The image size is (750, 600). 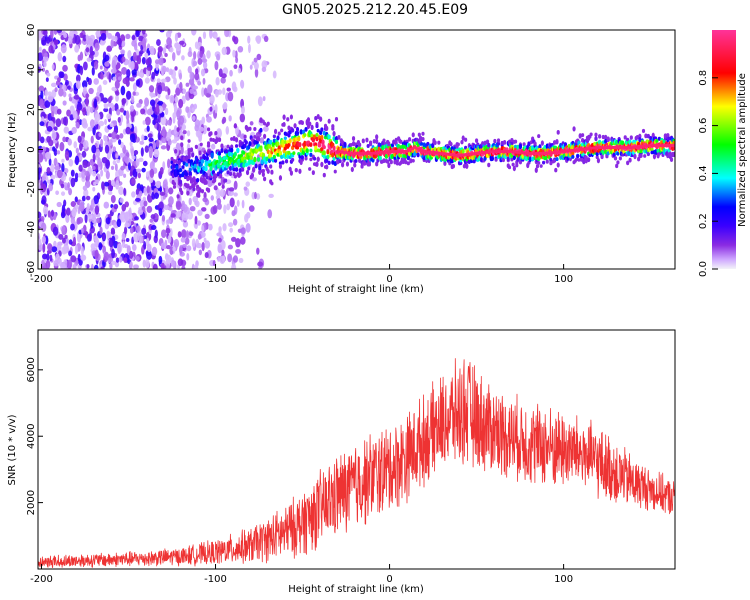 What do you see at coordinates (34, 109) in the screenshot?
I see `spectrogram-ytick: 20` at bounding box center [34, 109].